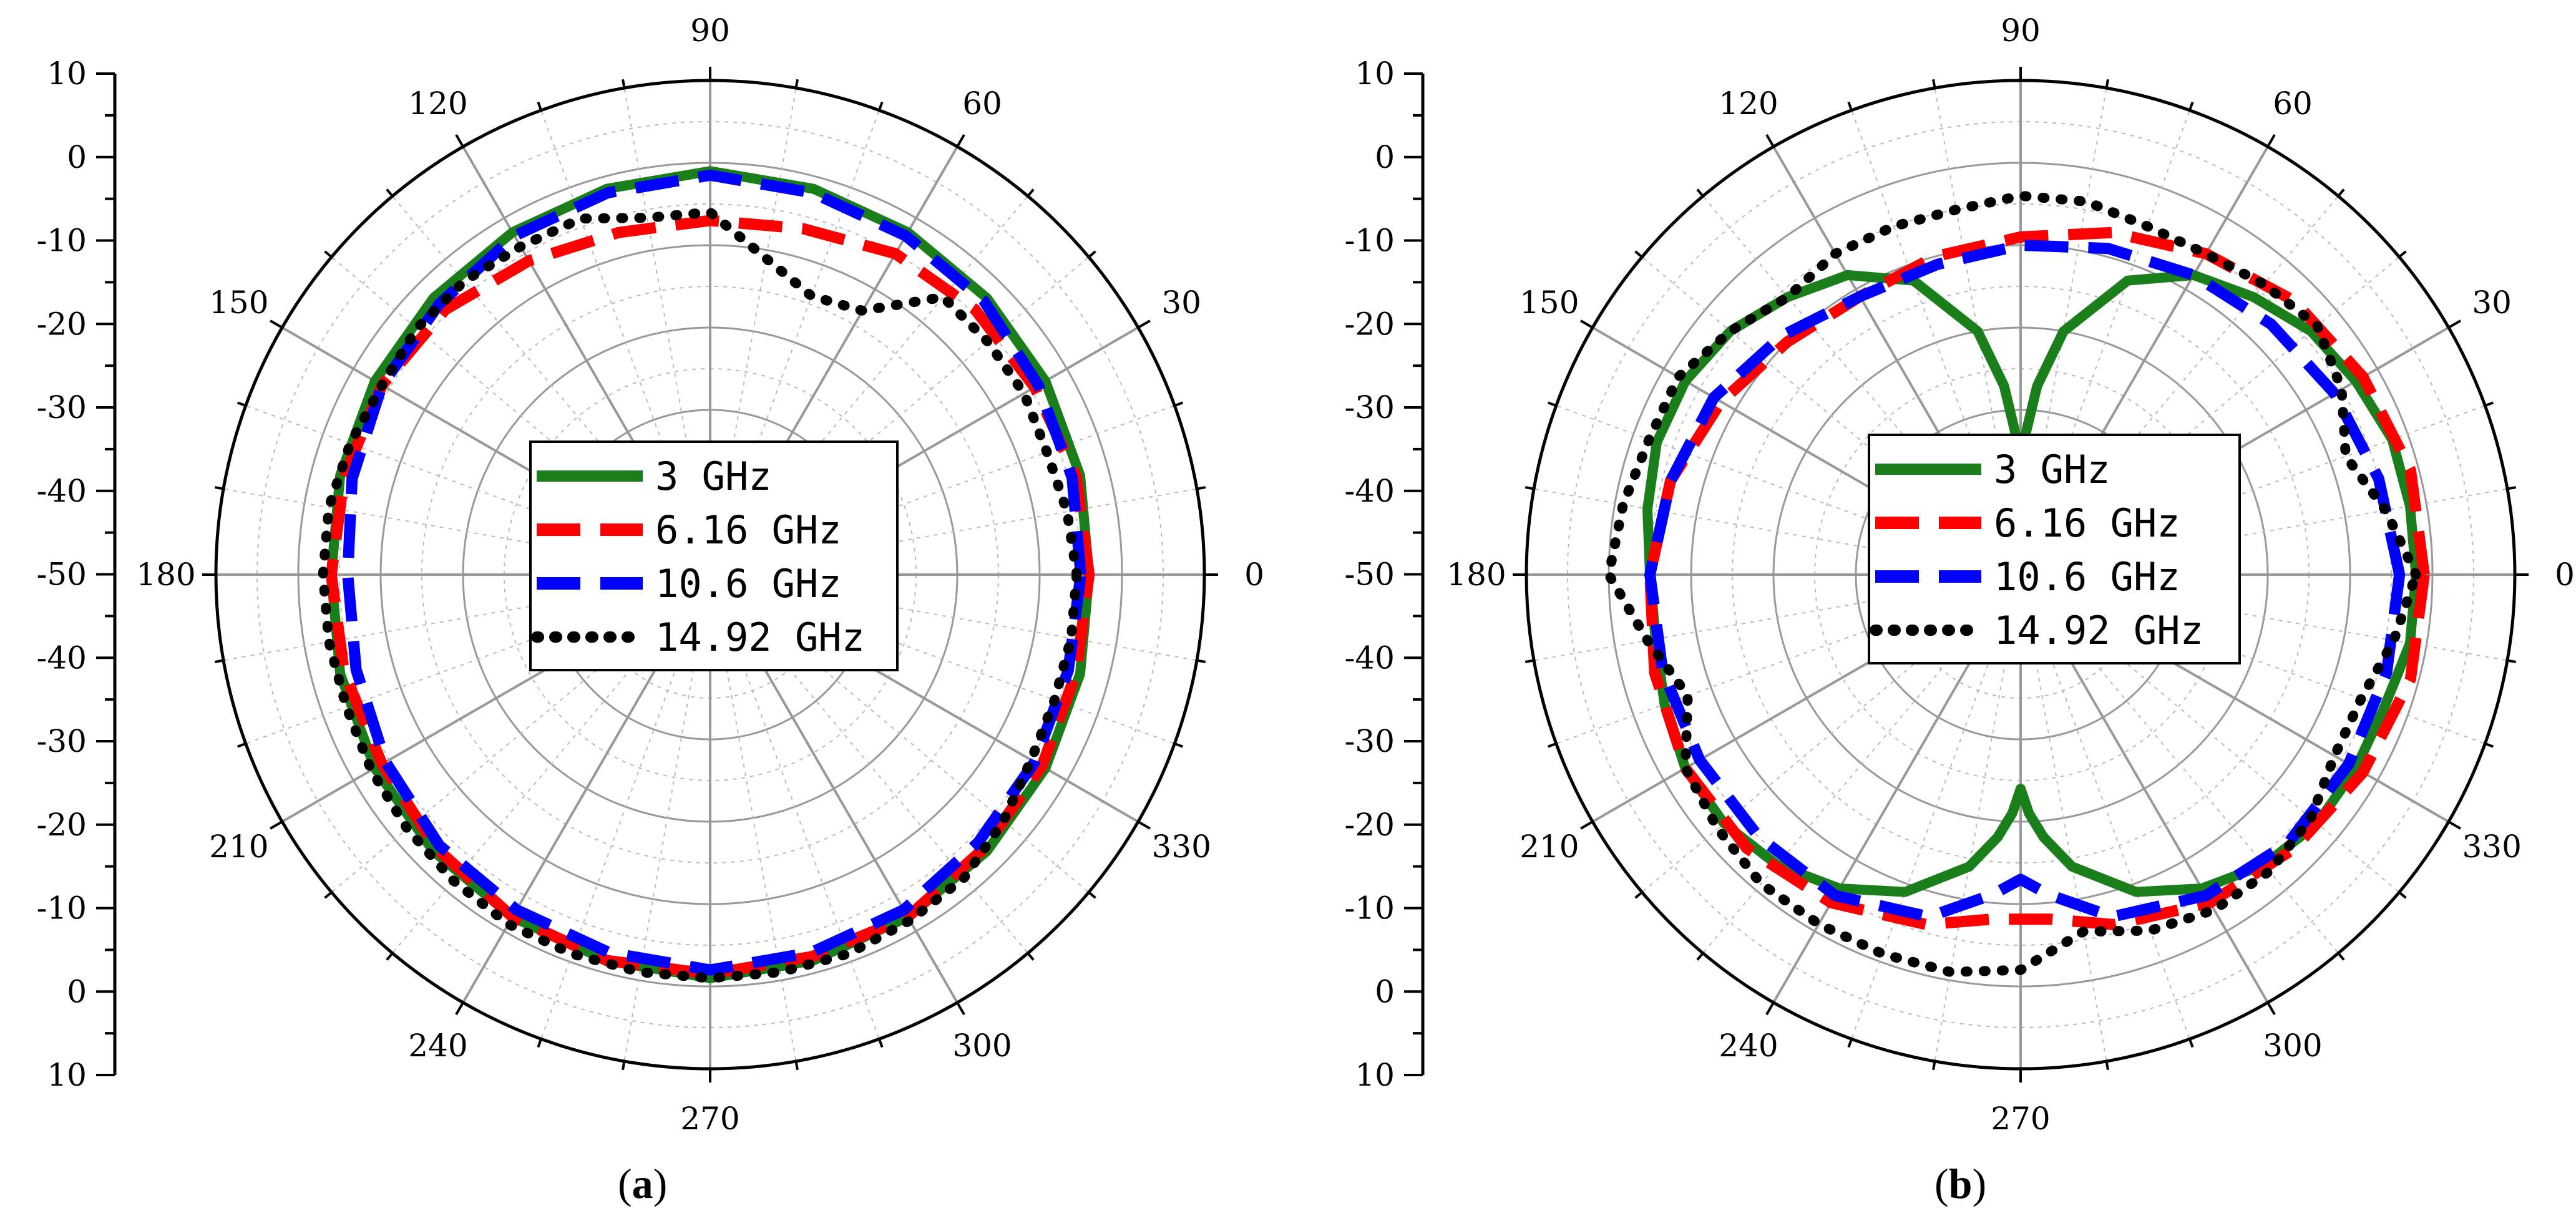 The width and height of the screenshot is (2576, 1231). What do you see at coordinates (67, 1075) in the screenshot?
I see `radial-axis-tick-label: 10` at bounding box center [67, 1075].